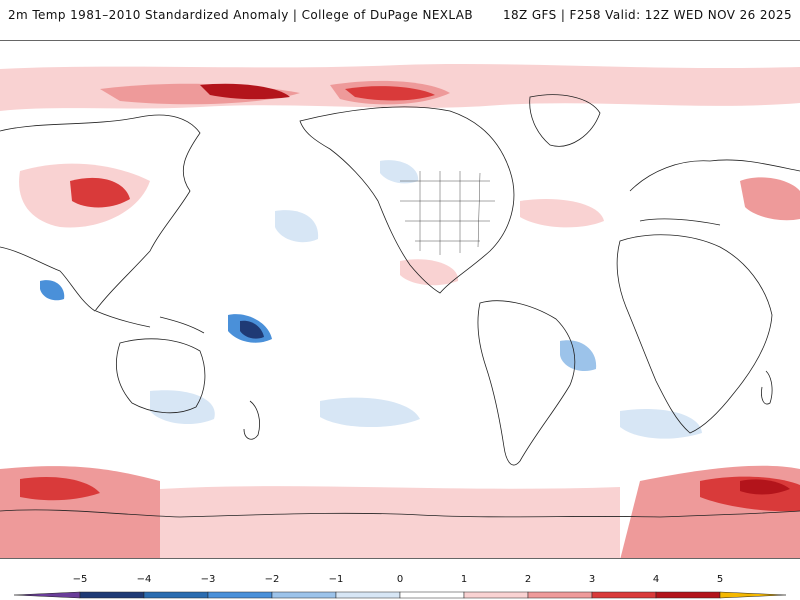 This screenshot has height=600, width=800. What do you see at coordinates (496, 595) in the screenshot?
I see `legend-segment-p1-p2` at bounding box center [496, 595].